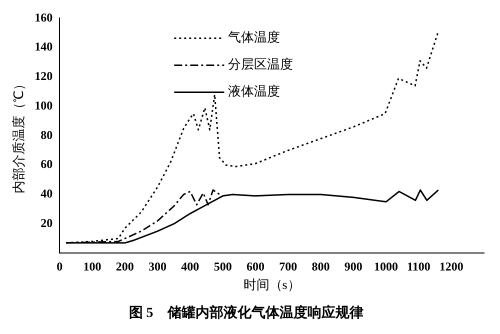 The image size is (500, 334). I want to click on x-tick-label: 1100, so click(418, 266).